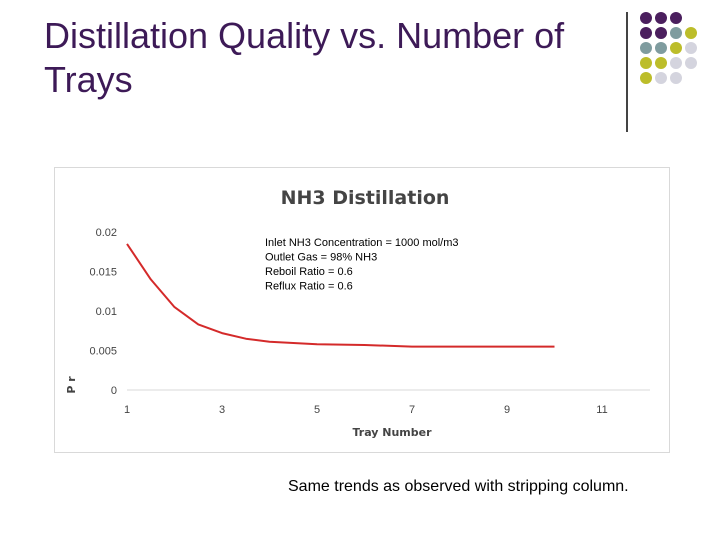 Image resolution: width=720 pixels, height=540 pixels. I want to click on x-tick-label: 3, so click(222, 410).